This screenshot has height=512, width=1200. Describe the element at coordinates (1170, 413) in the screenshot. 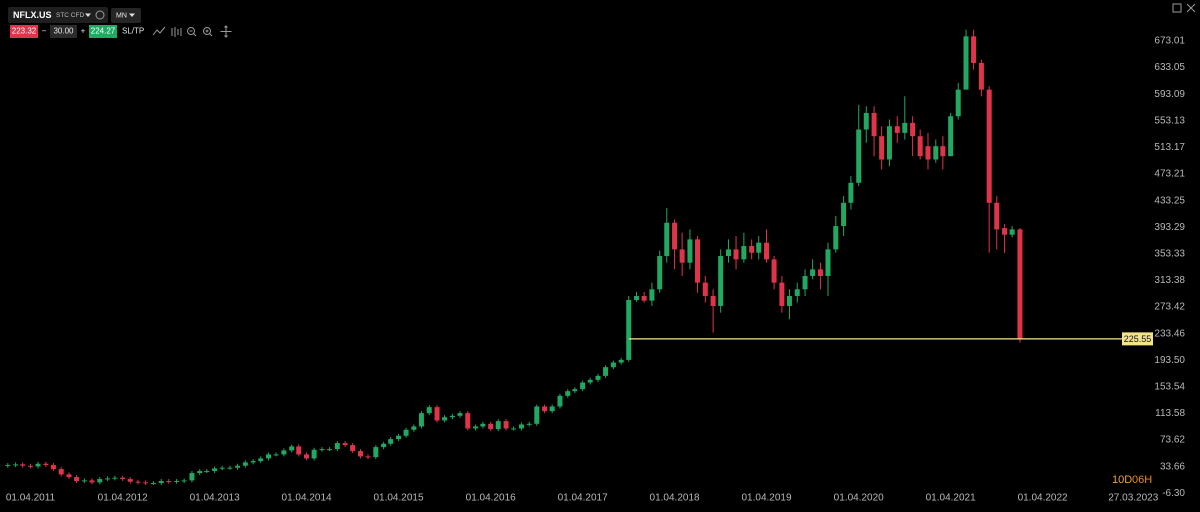

I see `y-tick-label: 113.58` at that location.